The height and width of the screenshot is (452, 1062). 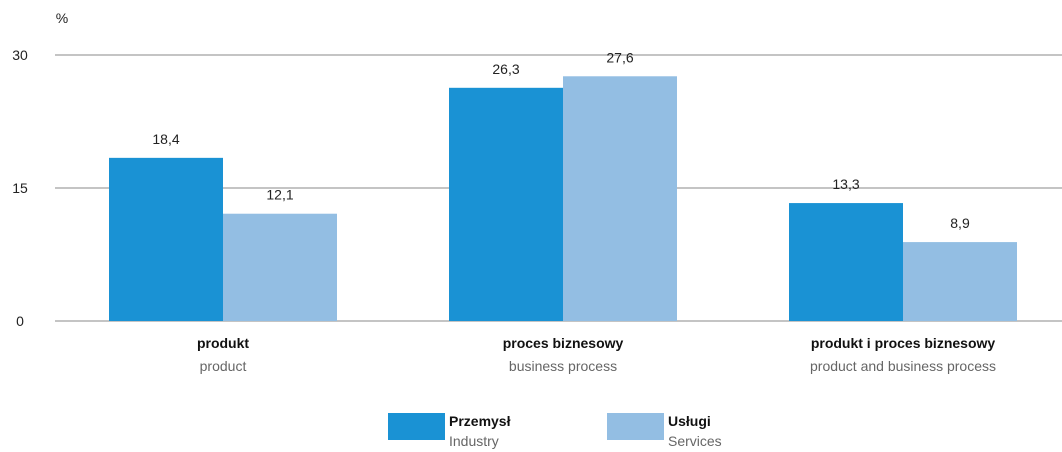 What do you see at coordinates (20, 321) in the screenshot?
I see `y-tick-label: 0` at bounding box center [20, 321].